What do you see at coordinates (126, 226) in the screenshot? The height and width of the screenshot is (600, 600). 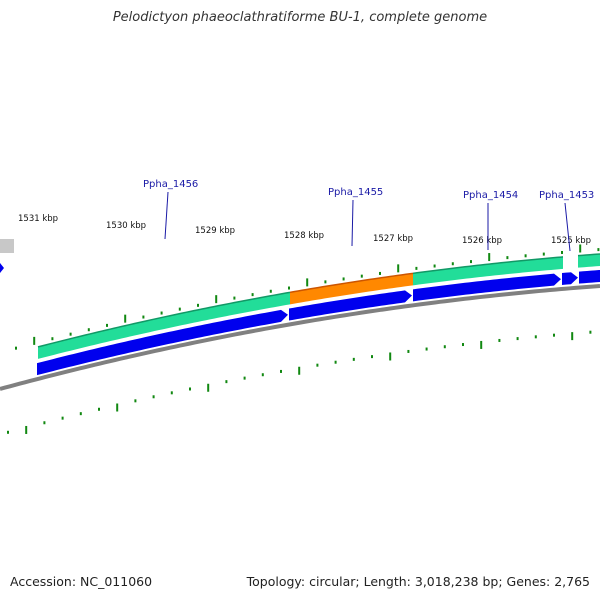 I see `kbp-label: 1530 kbp` at bounding box center [126, 226].